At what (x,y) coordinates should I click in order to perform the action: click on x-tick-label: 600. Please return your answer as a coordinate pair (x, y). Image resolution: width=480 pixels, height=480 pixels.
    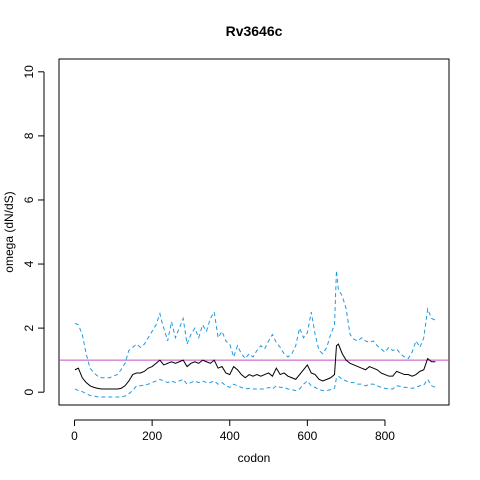
    Looking at the image, I should click on (307, 436).